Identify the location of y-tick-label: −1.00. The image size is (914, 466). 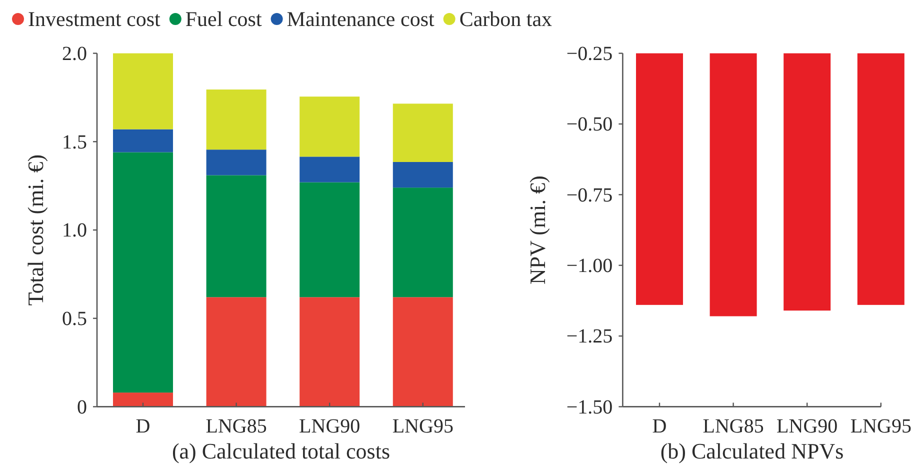
(589, 265).